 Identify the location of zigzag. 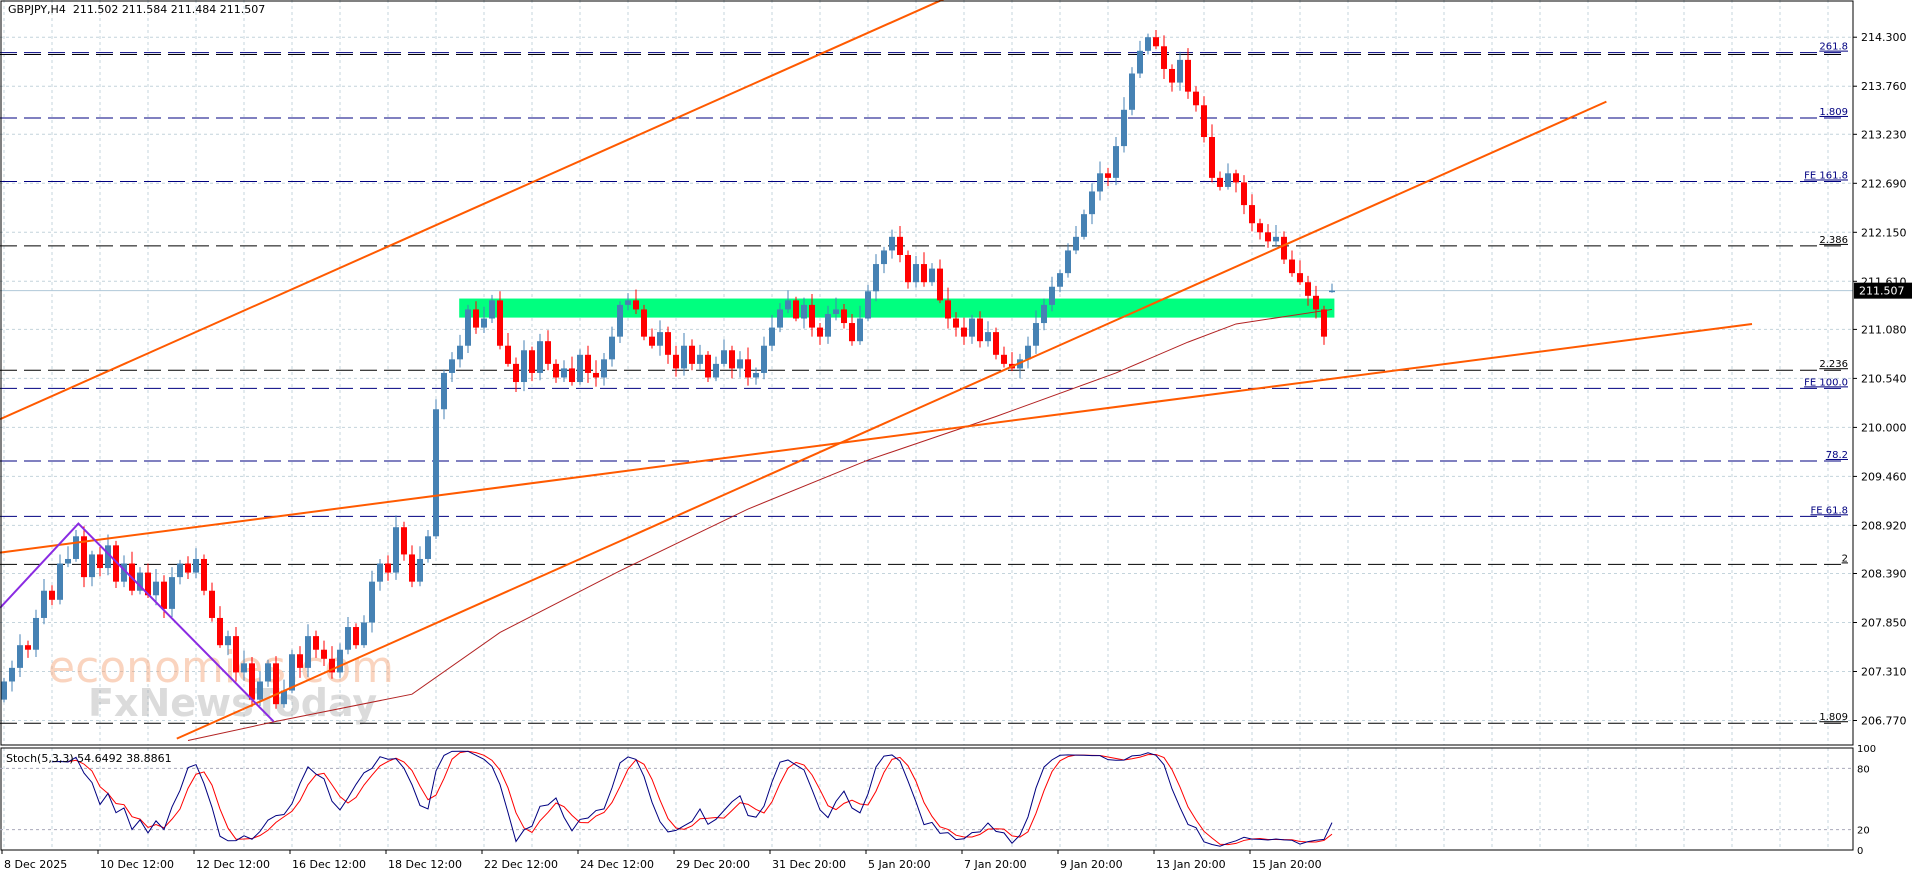
(137, 622).